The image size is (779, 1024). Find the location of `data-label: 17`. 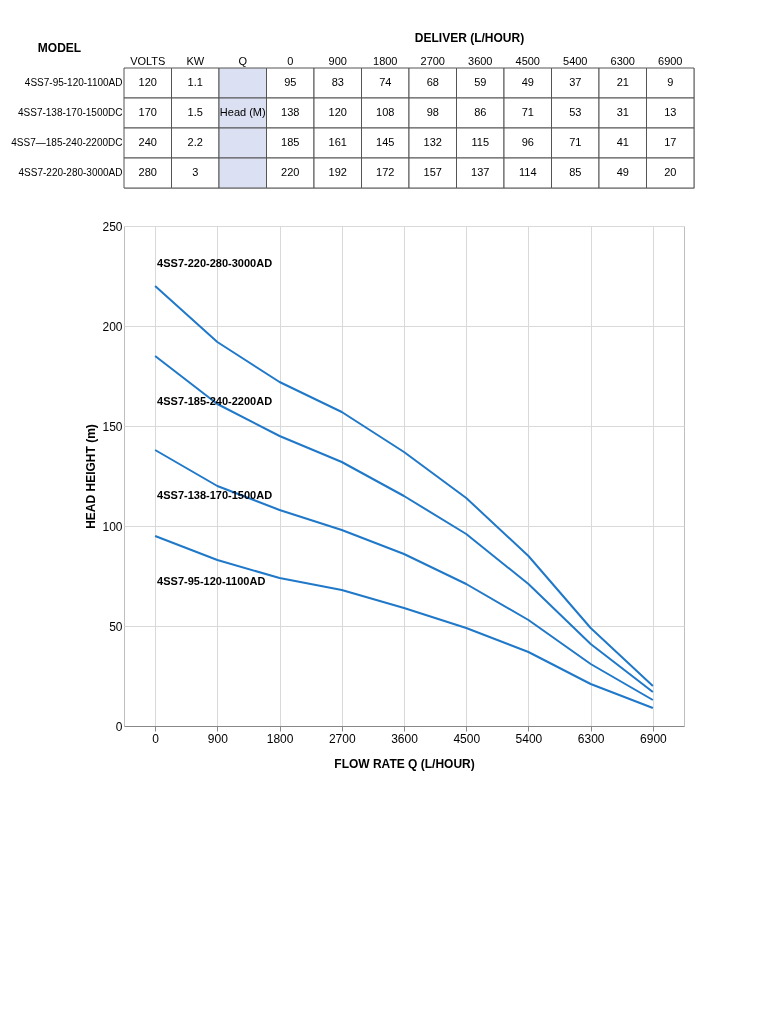

data-label: 17 is located at coordinates (670, 142).